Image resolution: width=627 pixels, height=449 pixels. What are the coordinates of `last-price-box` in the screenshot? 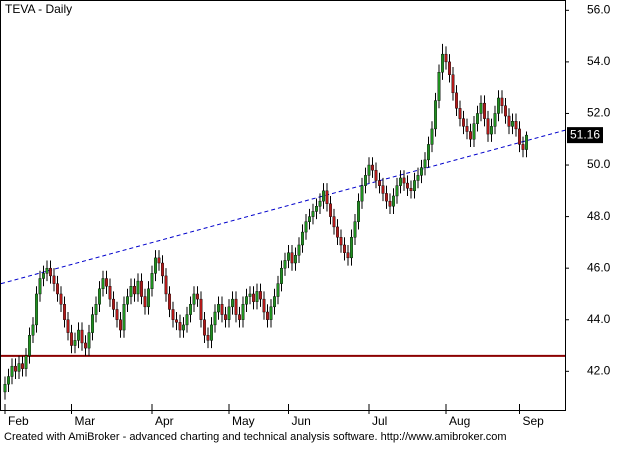 It's located at (585, 135).